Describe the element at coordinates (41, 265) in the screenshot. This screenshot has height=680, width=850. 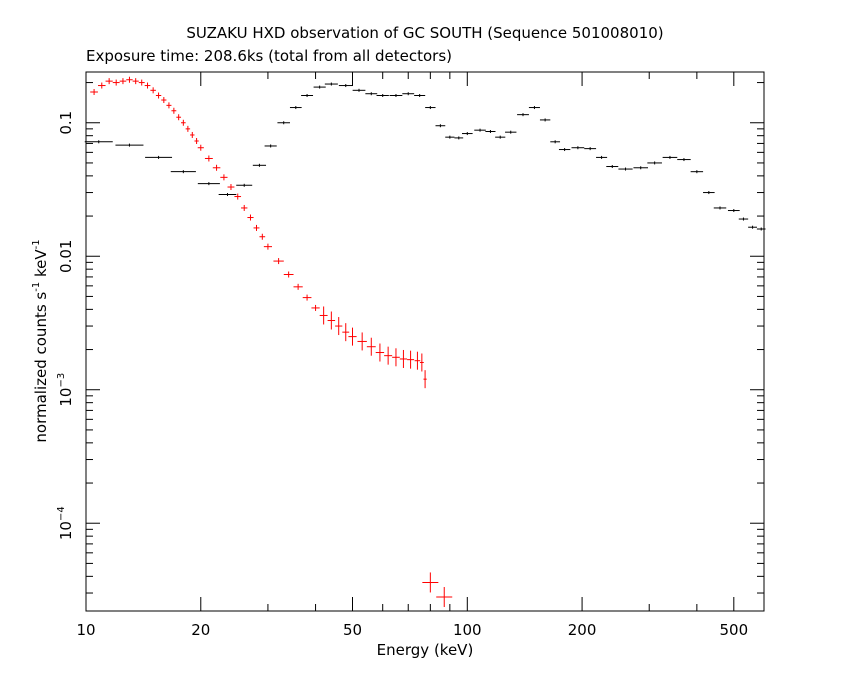
I see `y-axis-label-mid: keV` at that location.